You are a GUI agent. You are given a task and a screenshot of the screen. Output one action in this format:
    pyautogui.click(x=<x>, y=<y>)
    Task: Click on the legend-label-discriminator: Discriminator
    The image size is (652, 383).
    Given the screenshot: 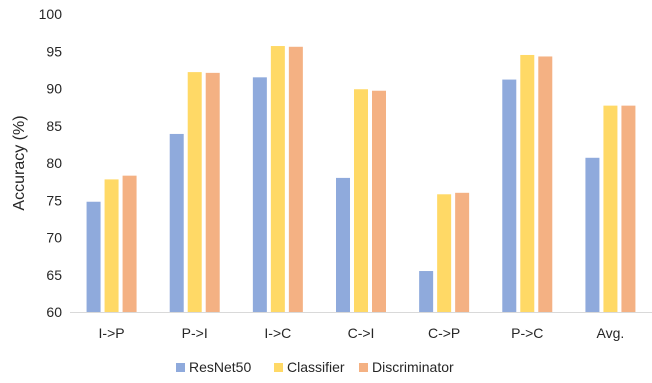 What is the action you would take?
    pyautogui.click(x=413, y=367)
    